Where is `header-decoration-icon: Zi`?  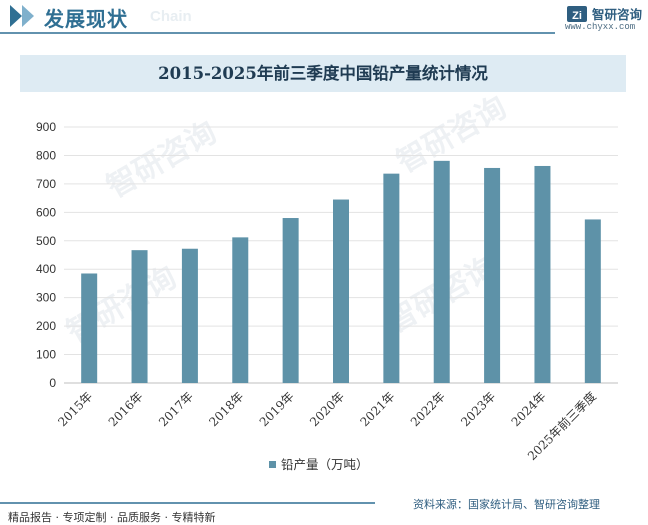 header-decoration-icon: Zi is located at coordinates (293, 19).